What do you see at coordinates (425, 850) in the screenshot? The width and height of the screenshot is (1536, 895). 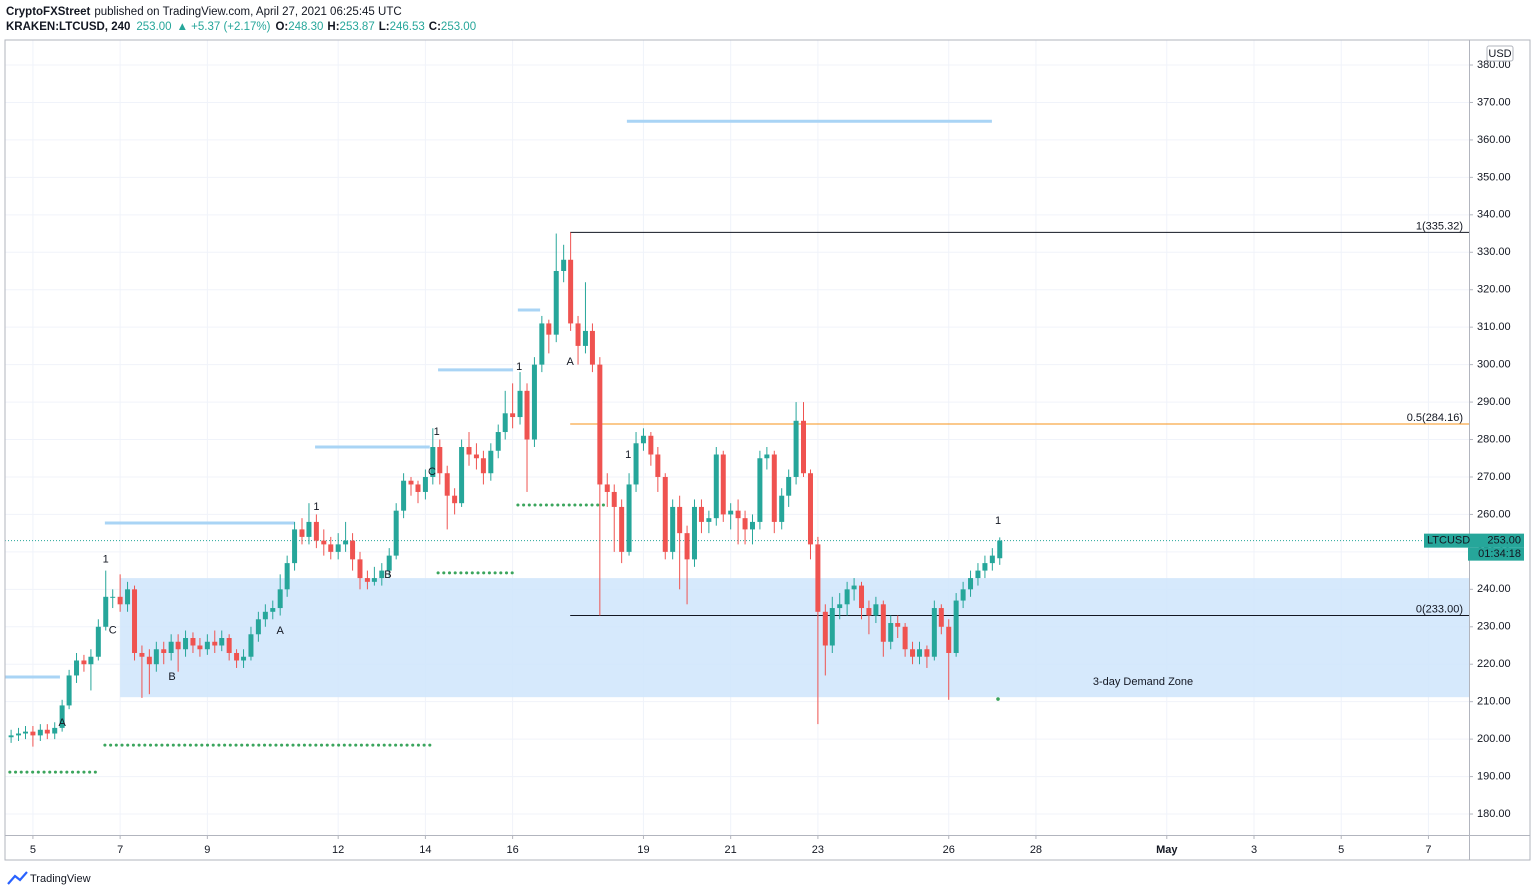 I see `x-tick-label: 14` at bounding box center [425, 850].